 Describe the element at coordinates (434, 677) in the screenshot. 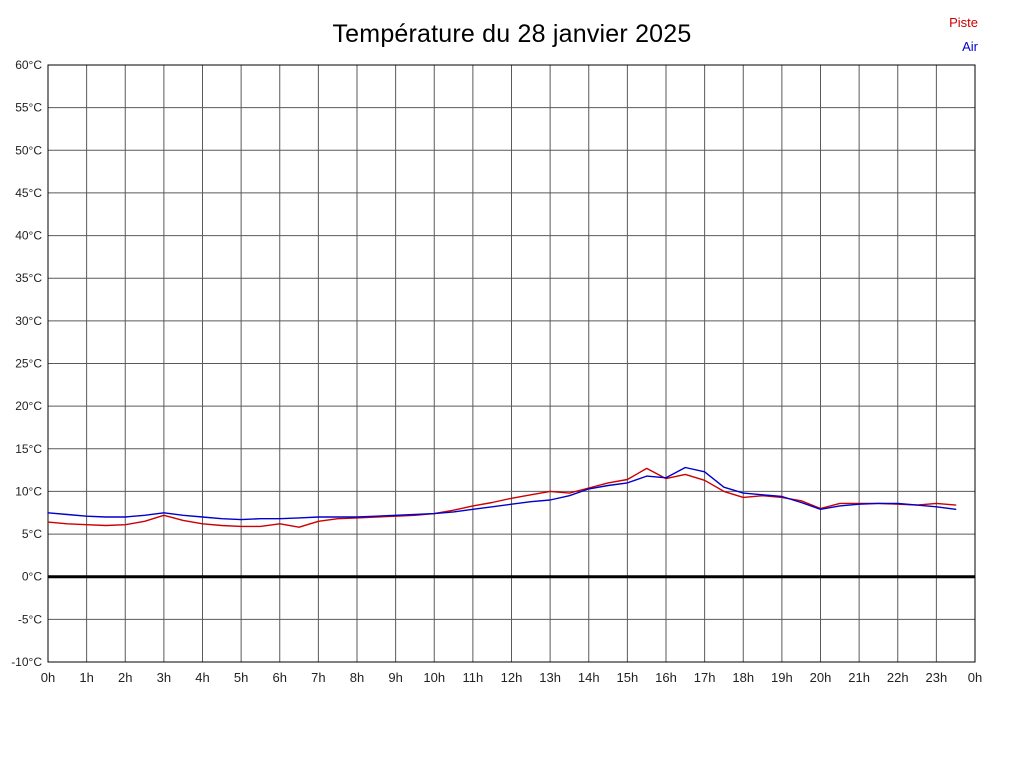

I see `x-tick-label: 10h` at that location.